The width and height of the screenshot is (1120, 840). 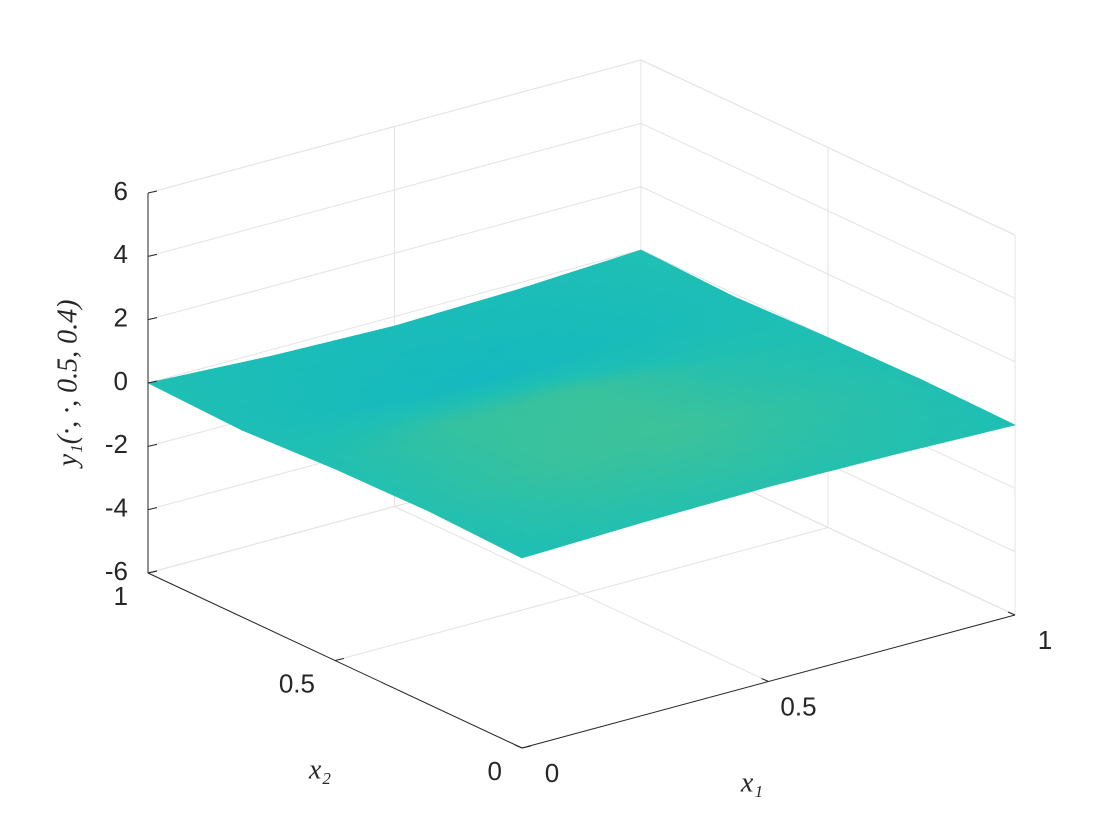 I want to click on grid-line, so click(x=581, y=594).